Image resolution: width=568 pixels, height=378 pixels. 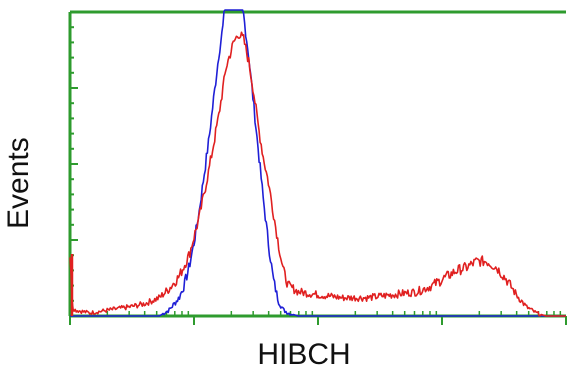 I want to click on x-axis-label: HIBCH, so click(x=304, y=354).